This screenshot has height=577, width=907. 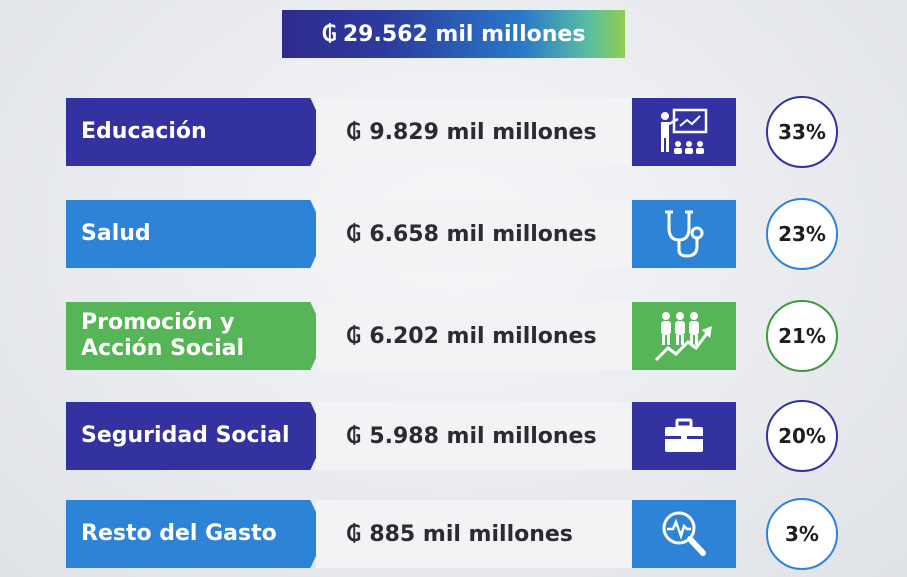 What do you see at coordinates (196, 336) in the screenshot?
I see `category-label: Promoción y Acción Social` at bounding box center [196, 336].